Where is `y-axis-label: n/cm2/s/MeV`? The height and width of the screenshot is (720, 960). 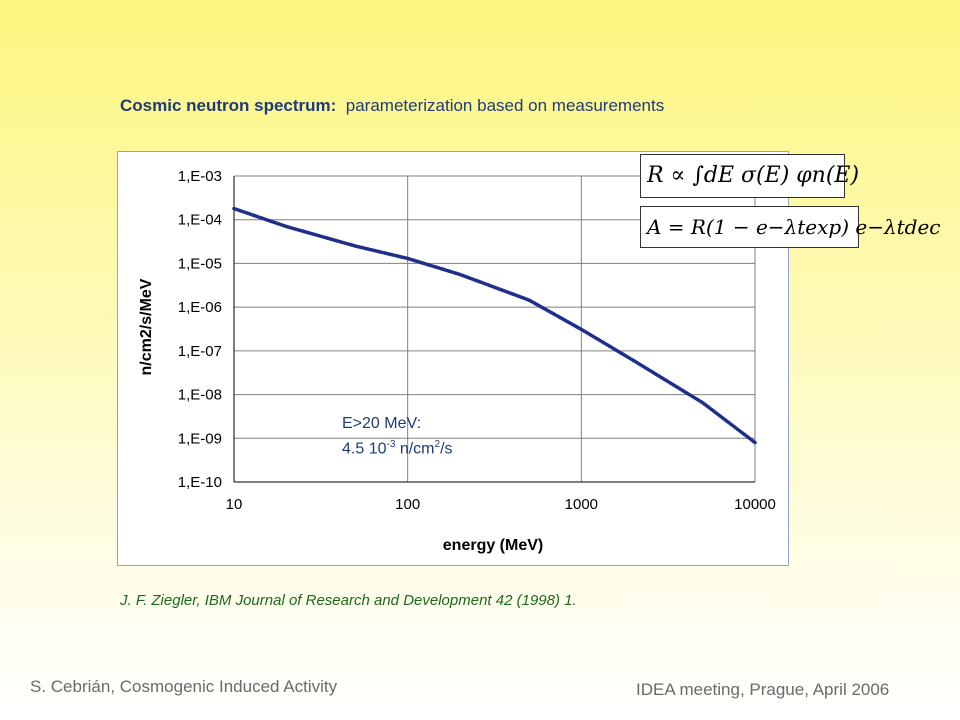 y-axis-label: n/cm2/s/MeV is located at coordinates (146, 326).